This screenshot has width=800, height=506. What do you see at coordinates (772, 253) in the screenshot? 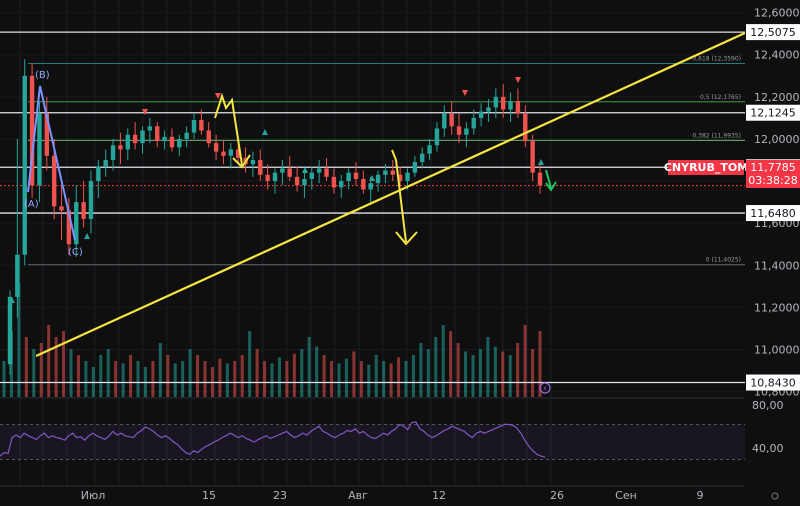
I see `price-axis-bg` at bounding box center [772, 253].